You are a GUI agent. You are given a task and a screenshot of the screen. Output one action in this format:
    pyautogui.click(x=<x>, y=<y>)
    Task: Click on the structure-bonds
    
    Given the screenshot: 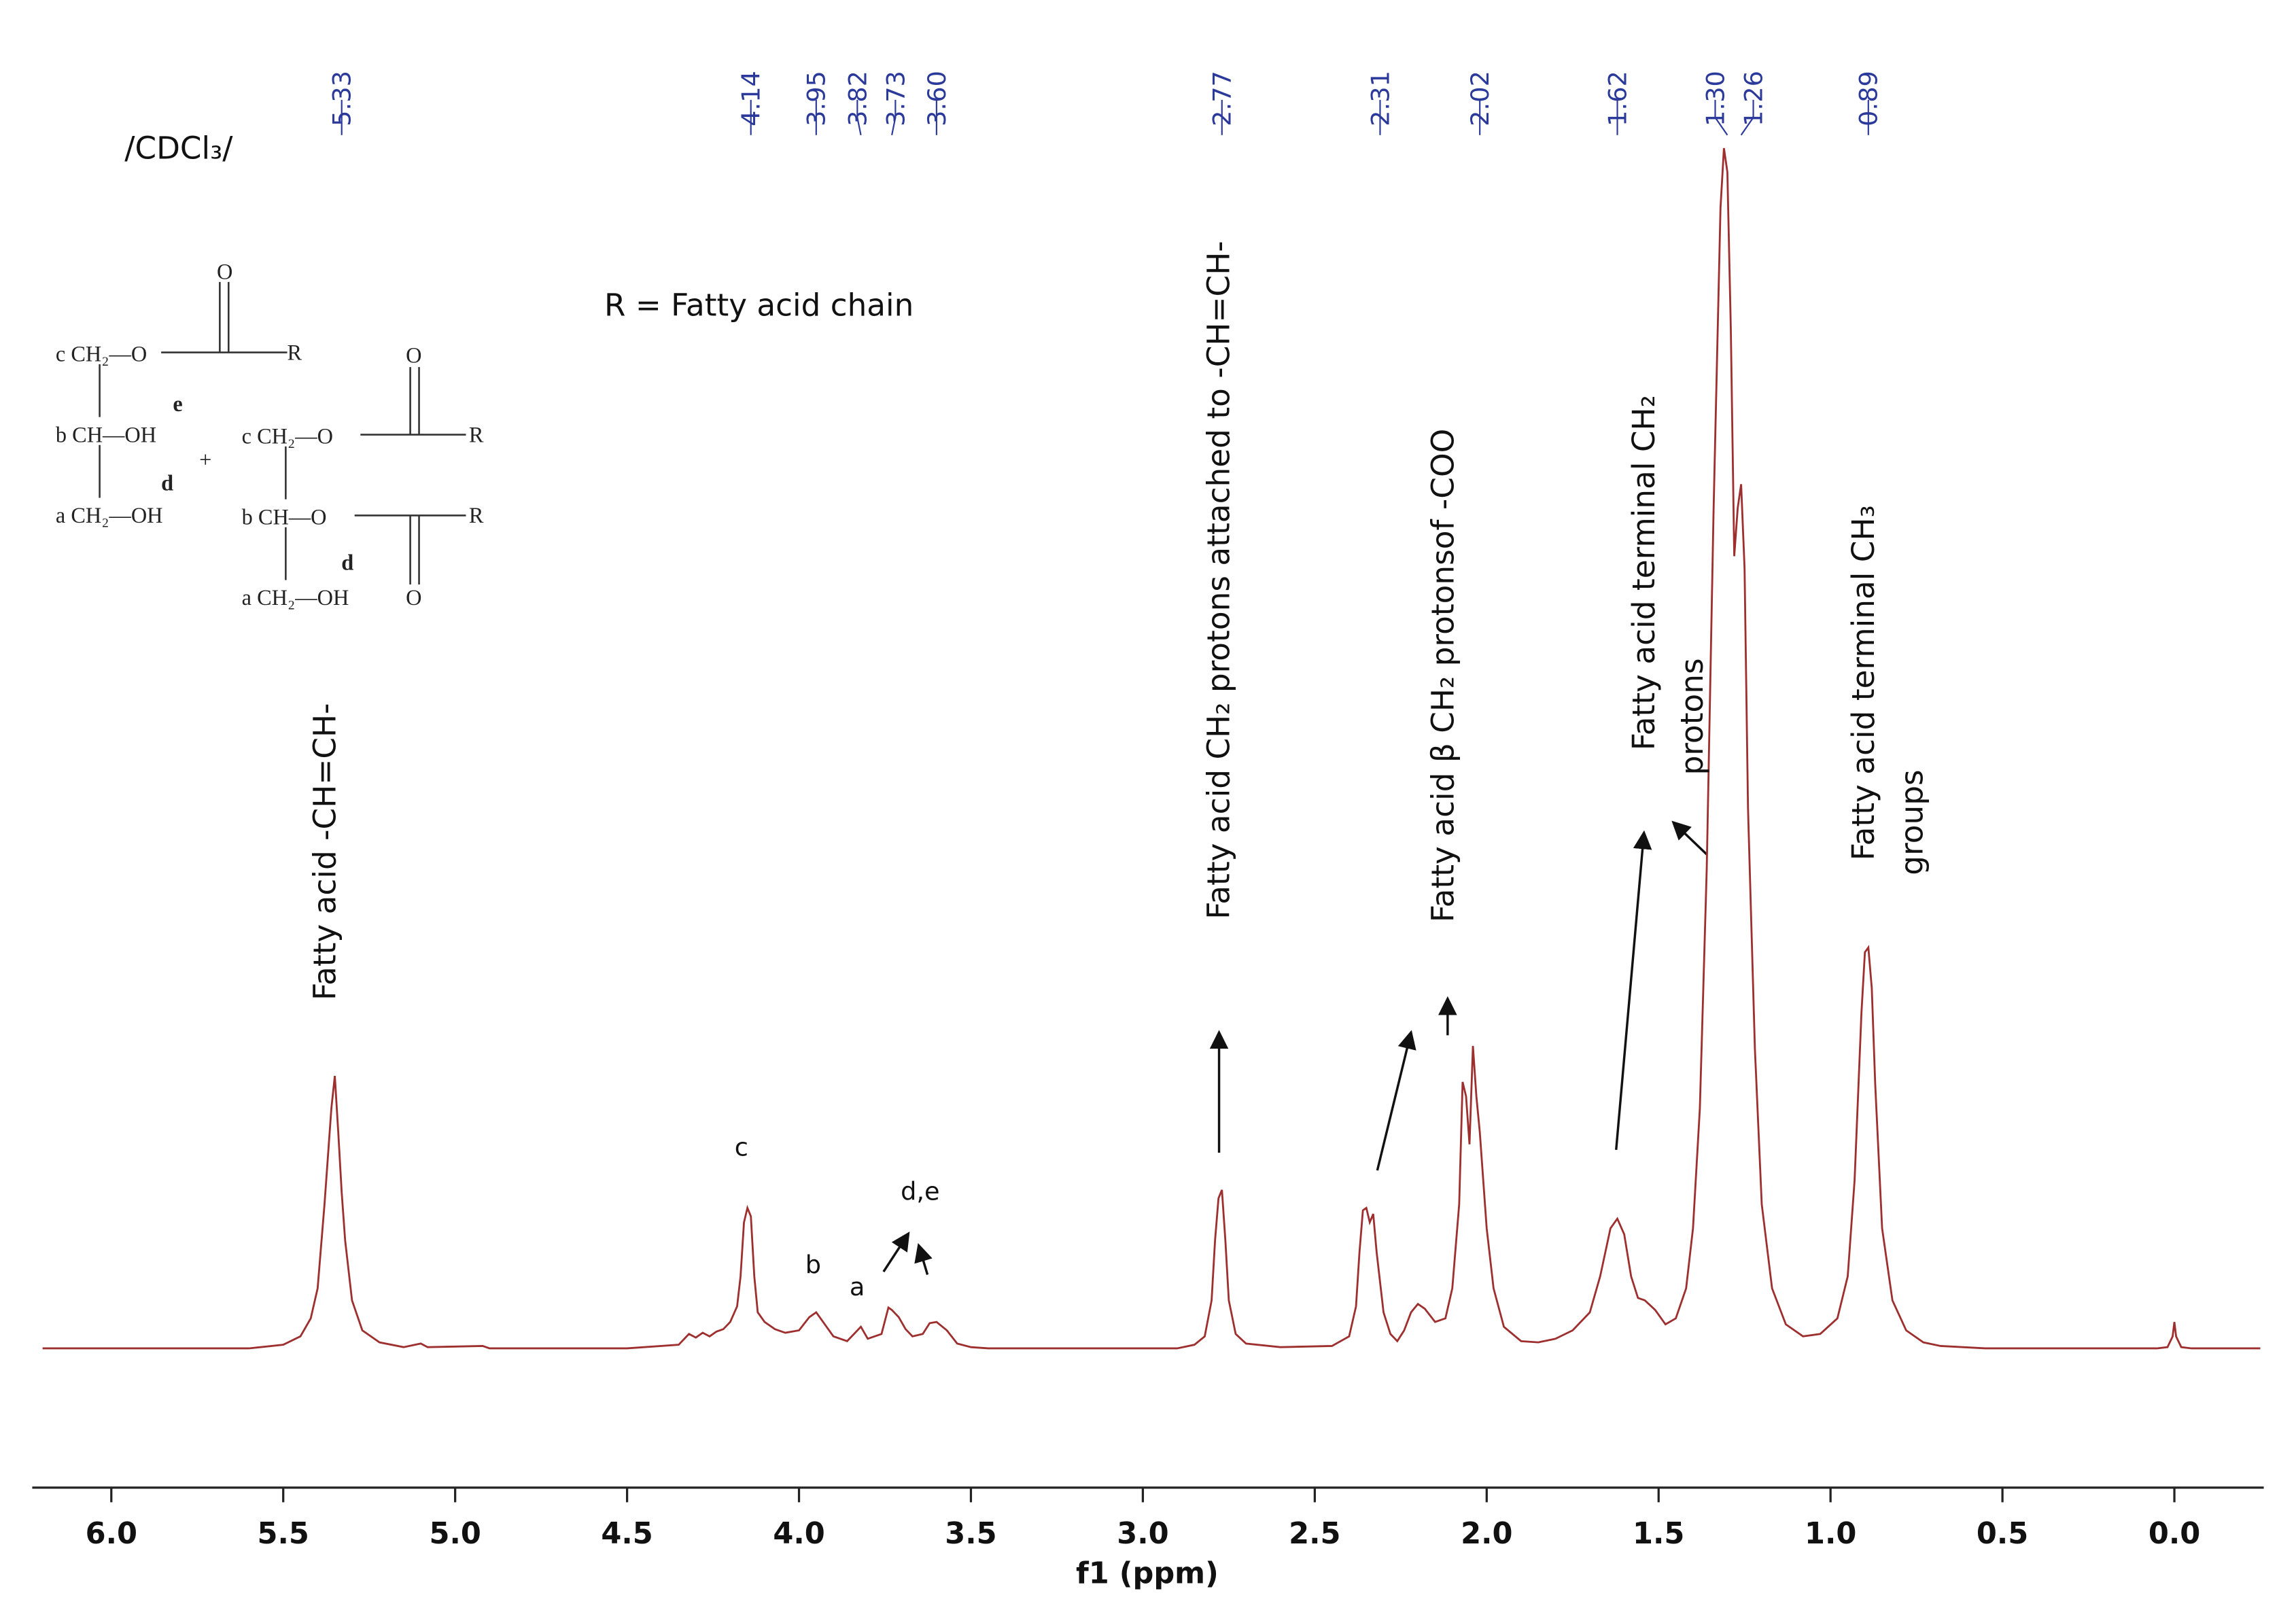 What is the action you would take?
    pyautogui.click(x=283, y=432)
    